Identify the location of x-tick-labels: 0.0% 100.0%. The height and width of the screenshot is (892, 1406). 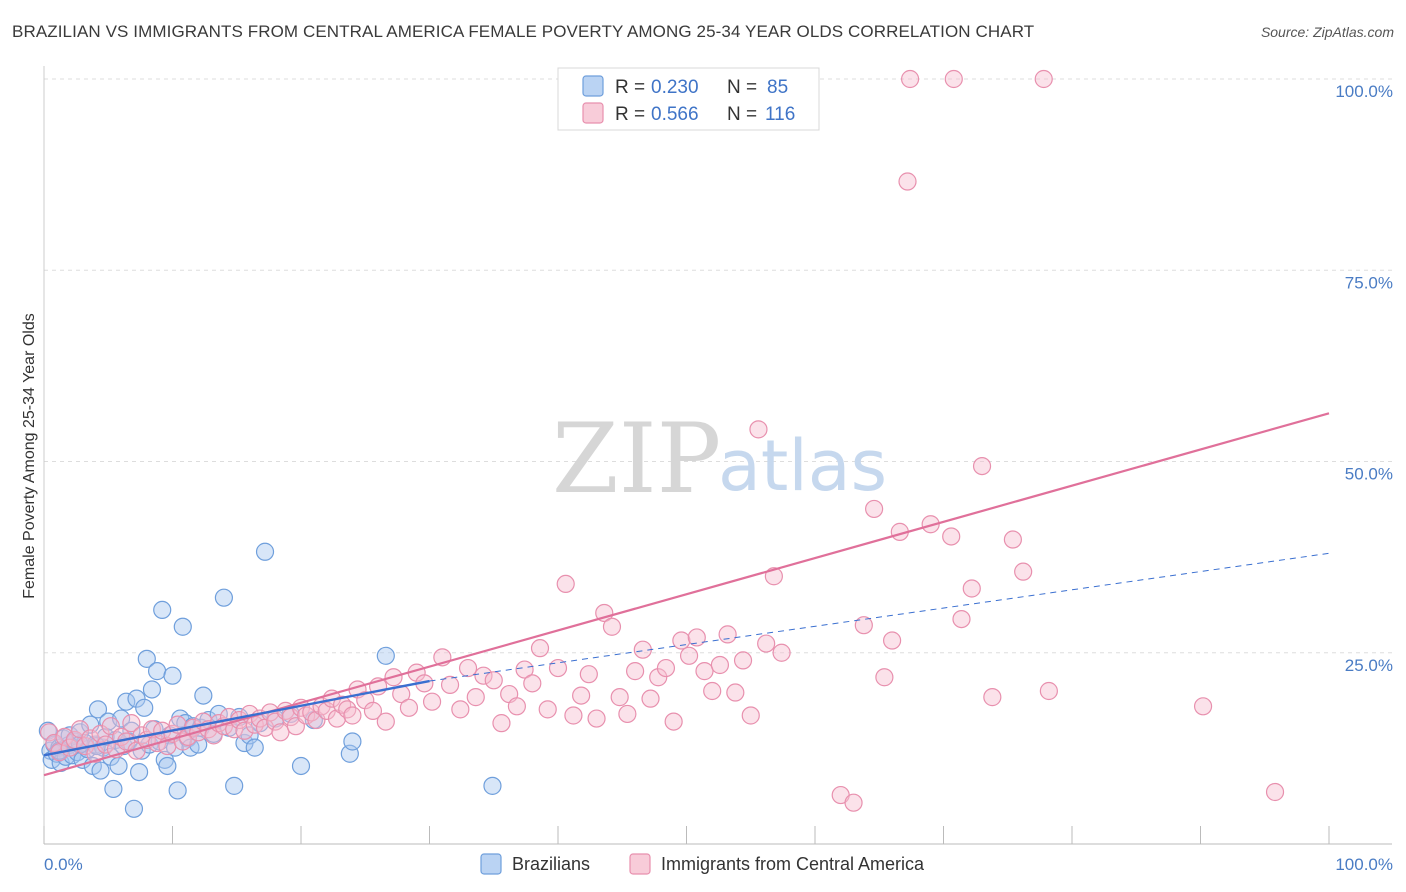
(718, 864).